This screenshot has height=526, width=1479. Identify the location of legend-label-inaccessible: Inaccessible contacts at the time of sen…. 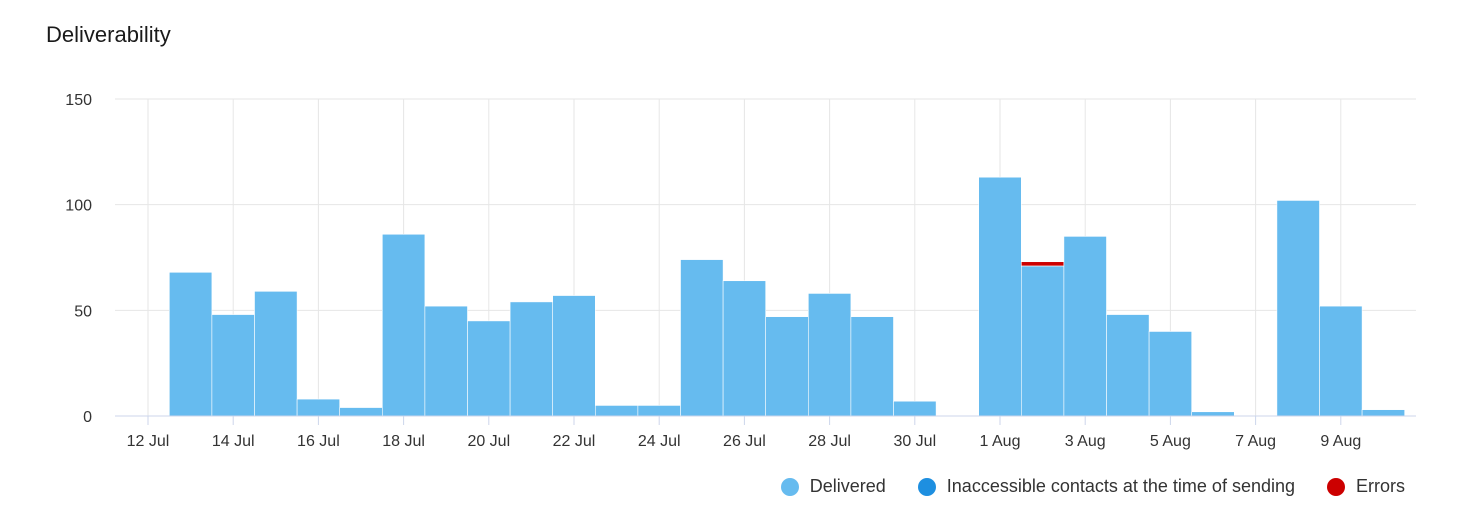
(1120, 486).